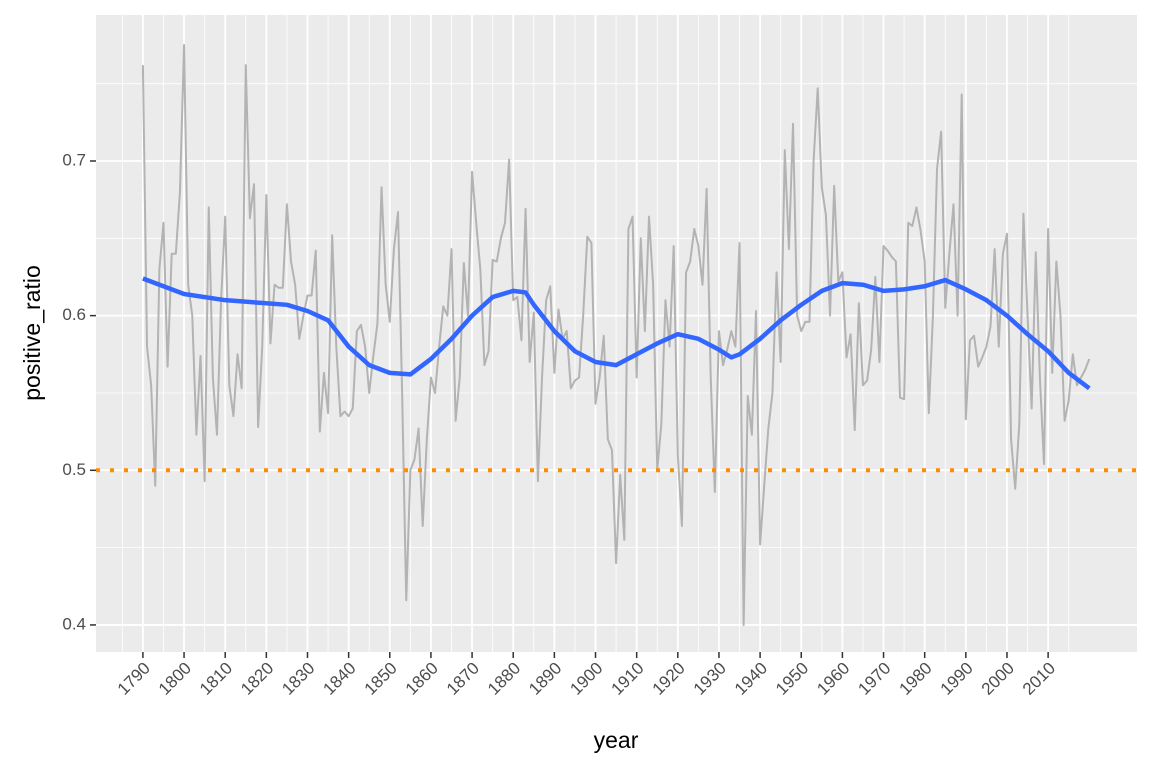 The height and width of the screenshot is (768, 1152). Describe the element at coordinates (422, 679) in the screenshot. I see `x-tick-label: 1860` at that location.